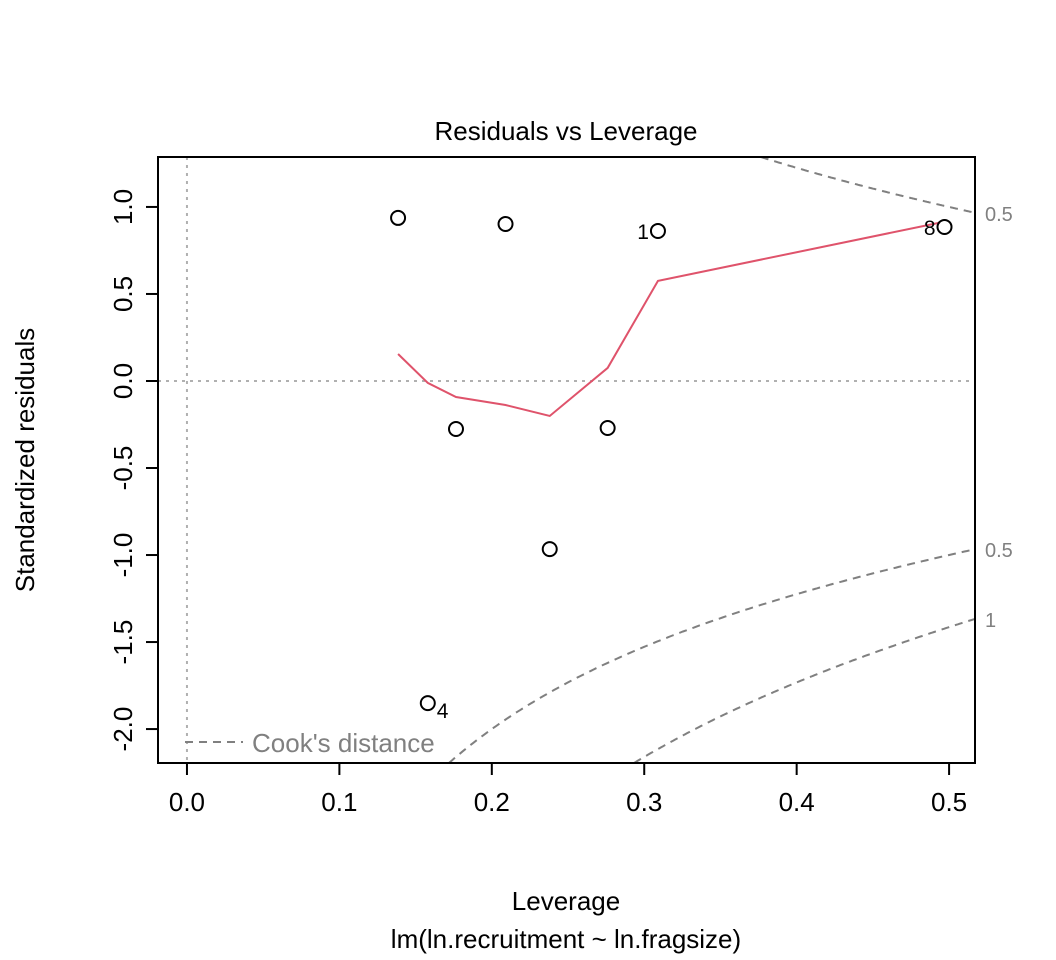  I want to click on y-tick-label: 1.0, so click(123, 207).